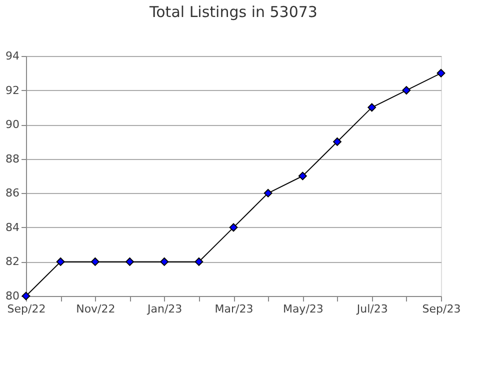  I want to click on y-tick-label: 82, so click(13, 261).